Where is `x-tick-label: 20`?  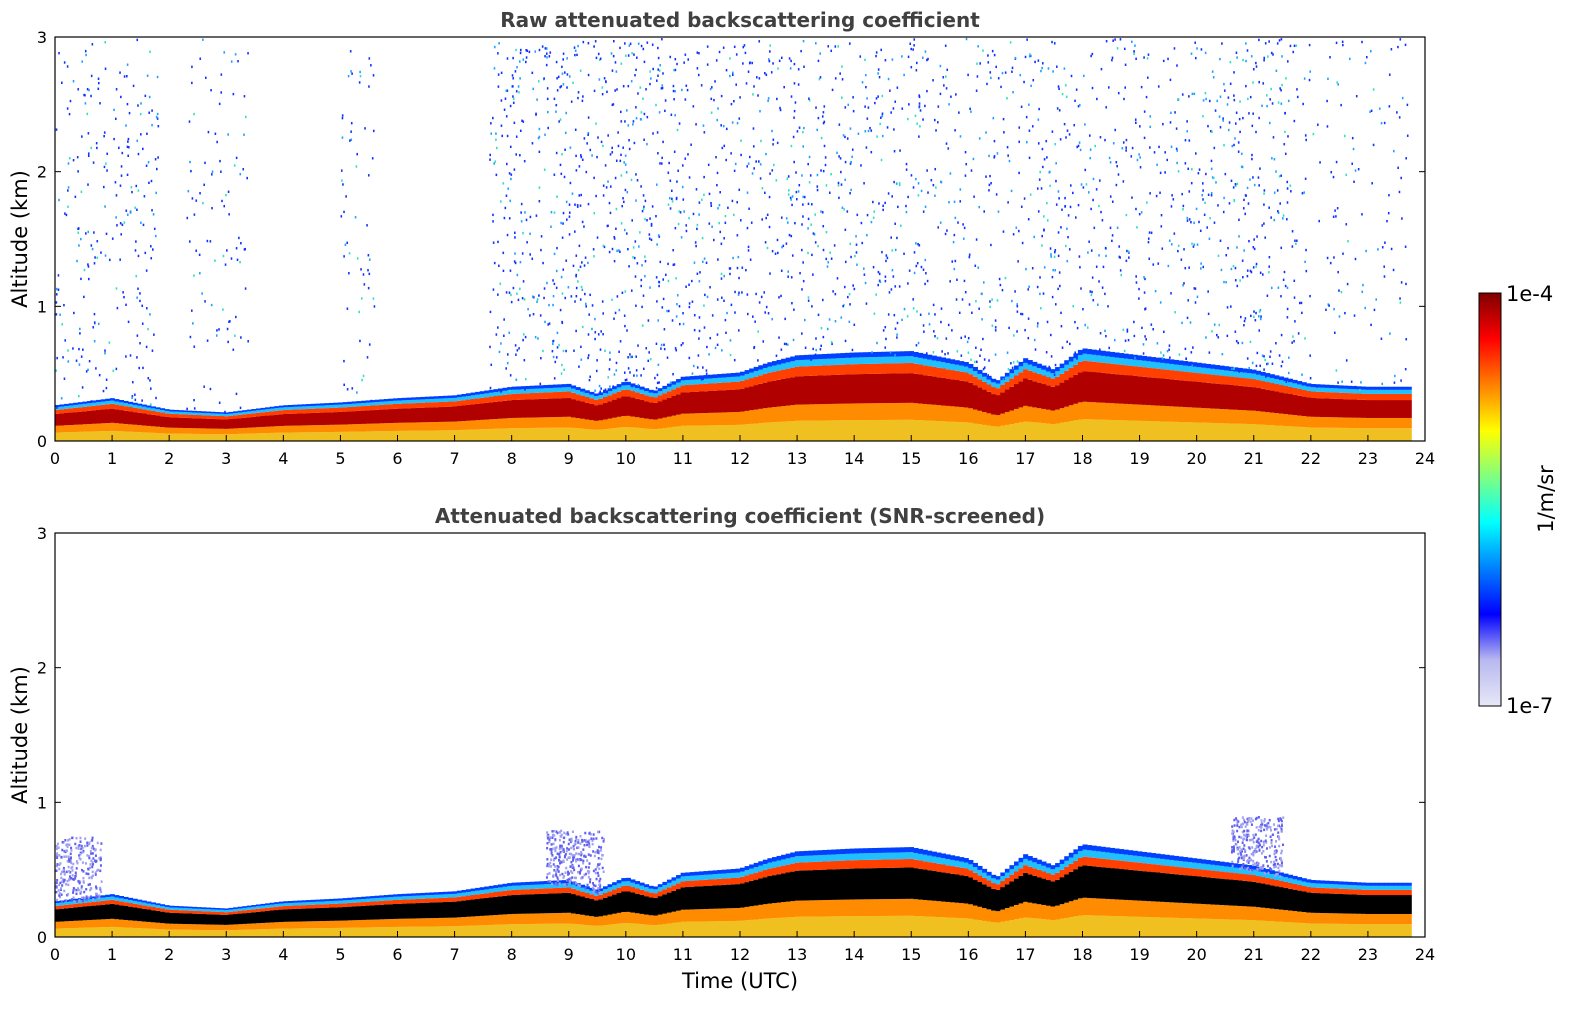
x-tick-label: 20 is located at coordinates (1196, 458).